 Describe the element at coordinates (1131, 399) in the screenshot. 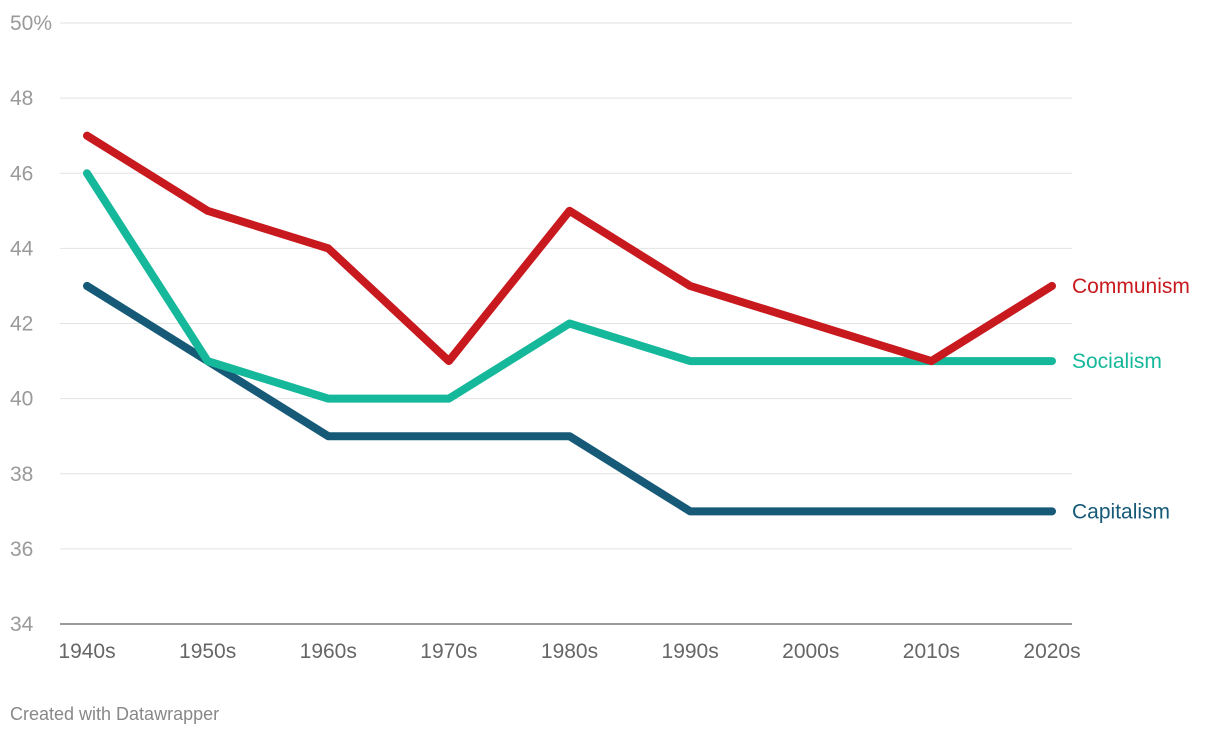

I see `series-labels: Capitalism Socialism Communism` at that location.